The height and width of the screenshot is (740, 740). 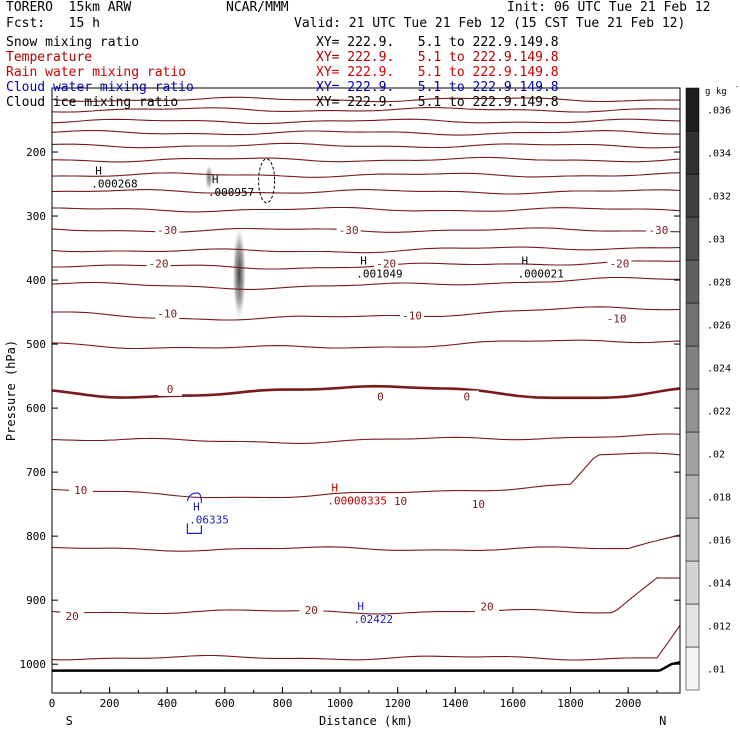 What do you see at coordinates (719, 197) in the screenshot?
I see `colorbar-tick: .032` at bounding box center [719, 197].